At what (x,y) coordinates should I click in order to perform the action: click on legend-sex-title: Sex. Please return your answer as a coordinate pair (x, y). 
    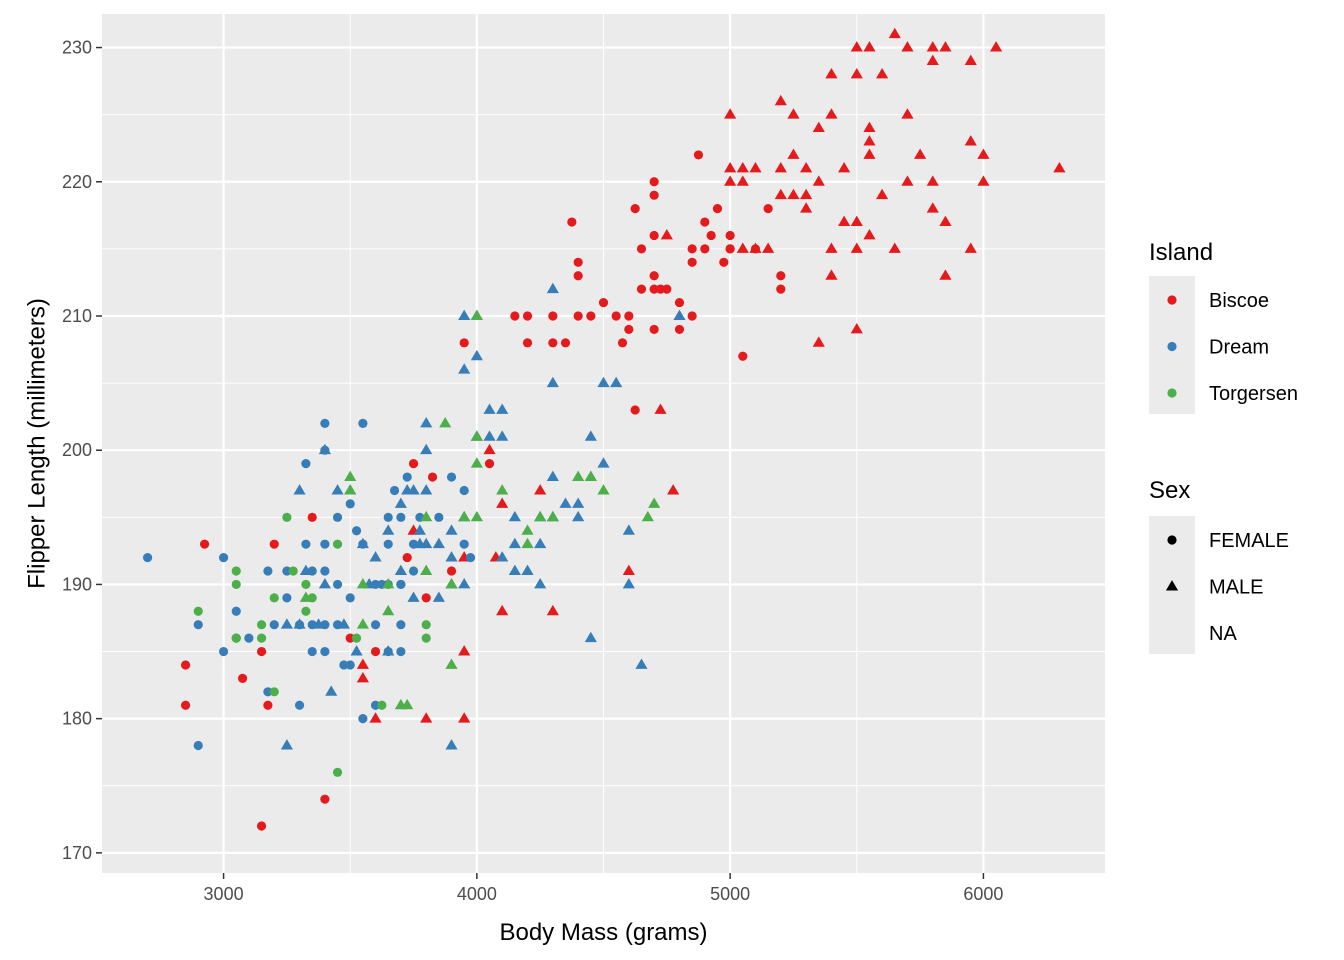
    Looking at the image, I should click on (1169, 490).